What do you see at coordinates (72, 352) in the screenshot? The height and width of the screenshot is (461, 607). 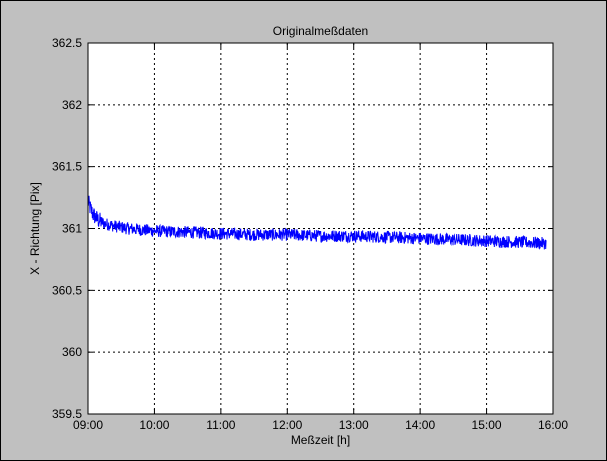 I see `y-tick-label: 360` at bounding box center [72, 352].